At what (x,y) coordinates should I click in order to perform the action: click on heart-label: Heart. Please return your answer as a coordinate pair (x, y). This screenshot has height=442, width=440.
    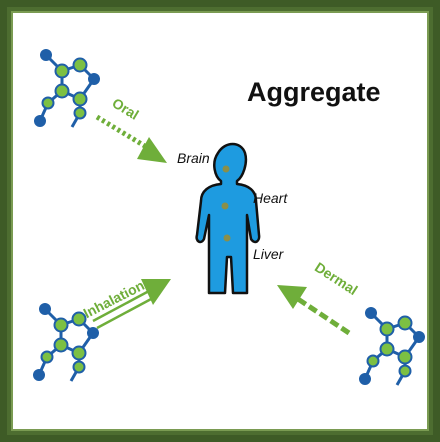
    Looking at the image, I should click on (270, 198).